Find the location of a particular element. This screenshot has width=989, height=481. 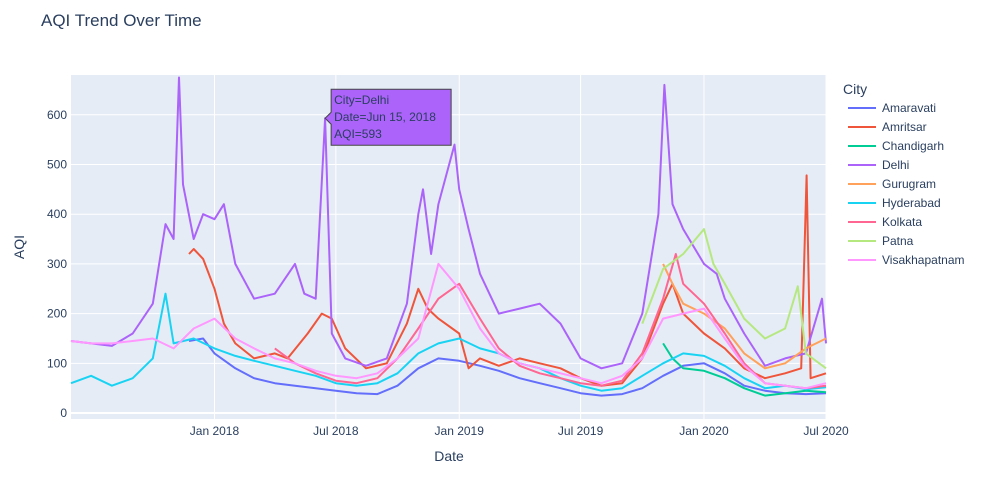

y-tick-label: 500 is located at coordinates (57, 164).